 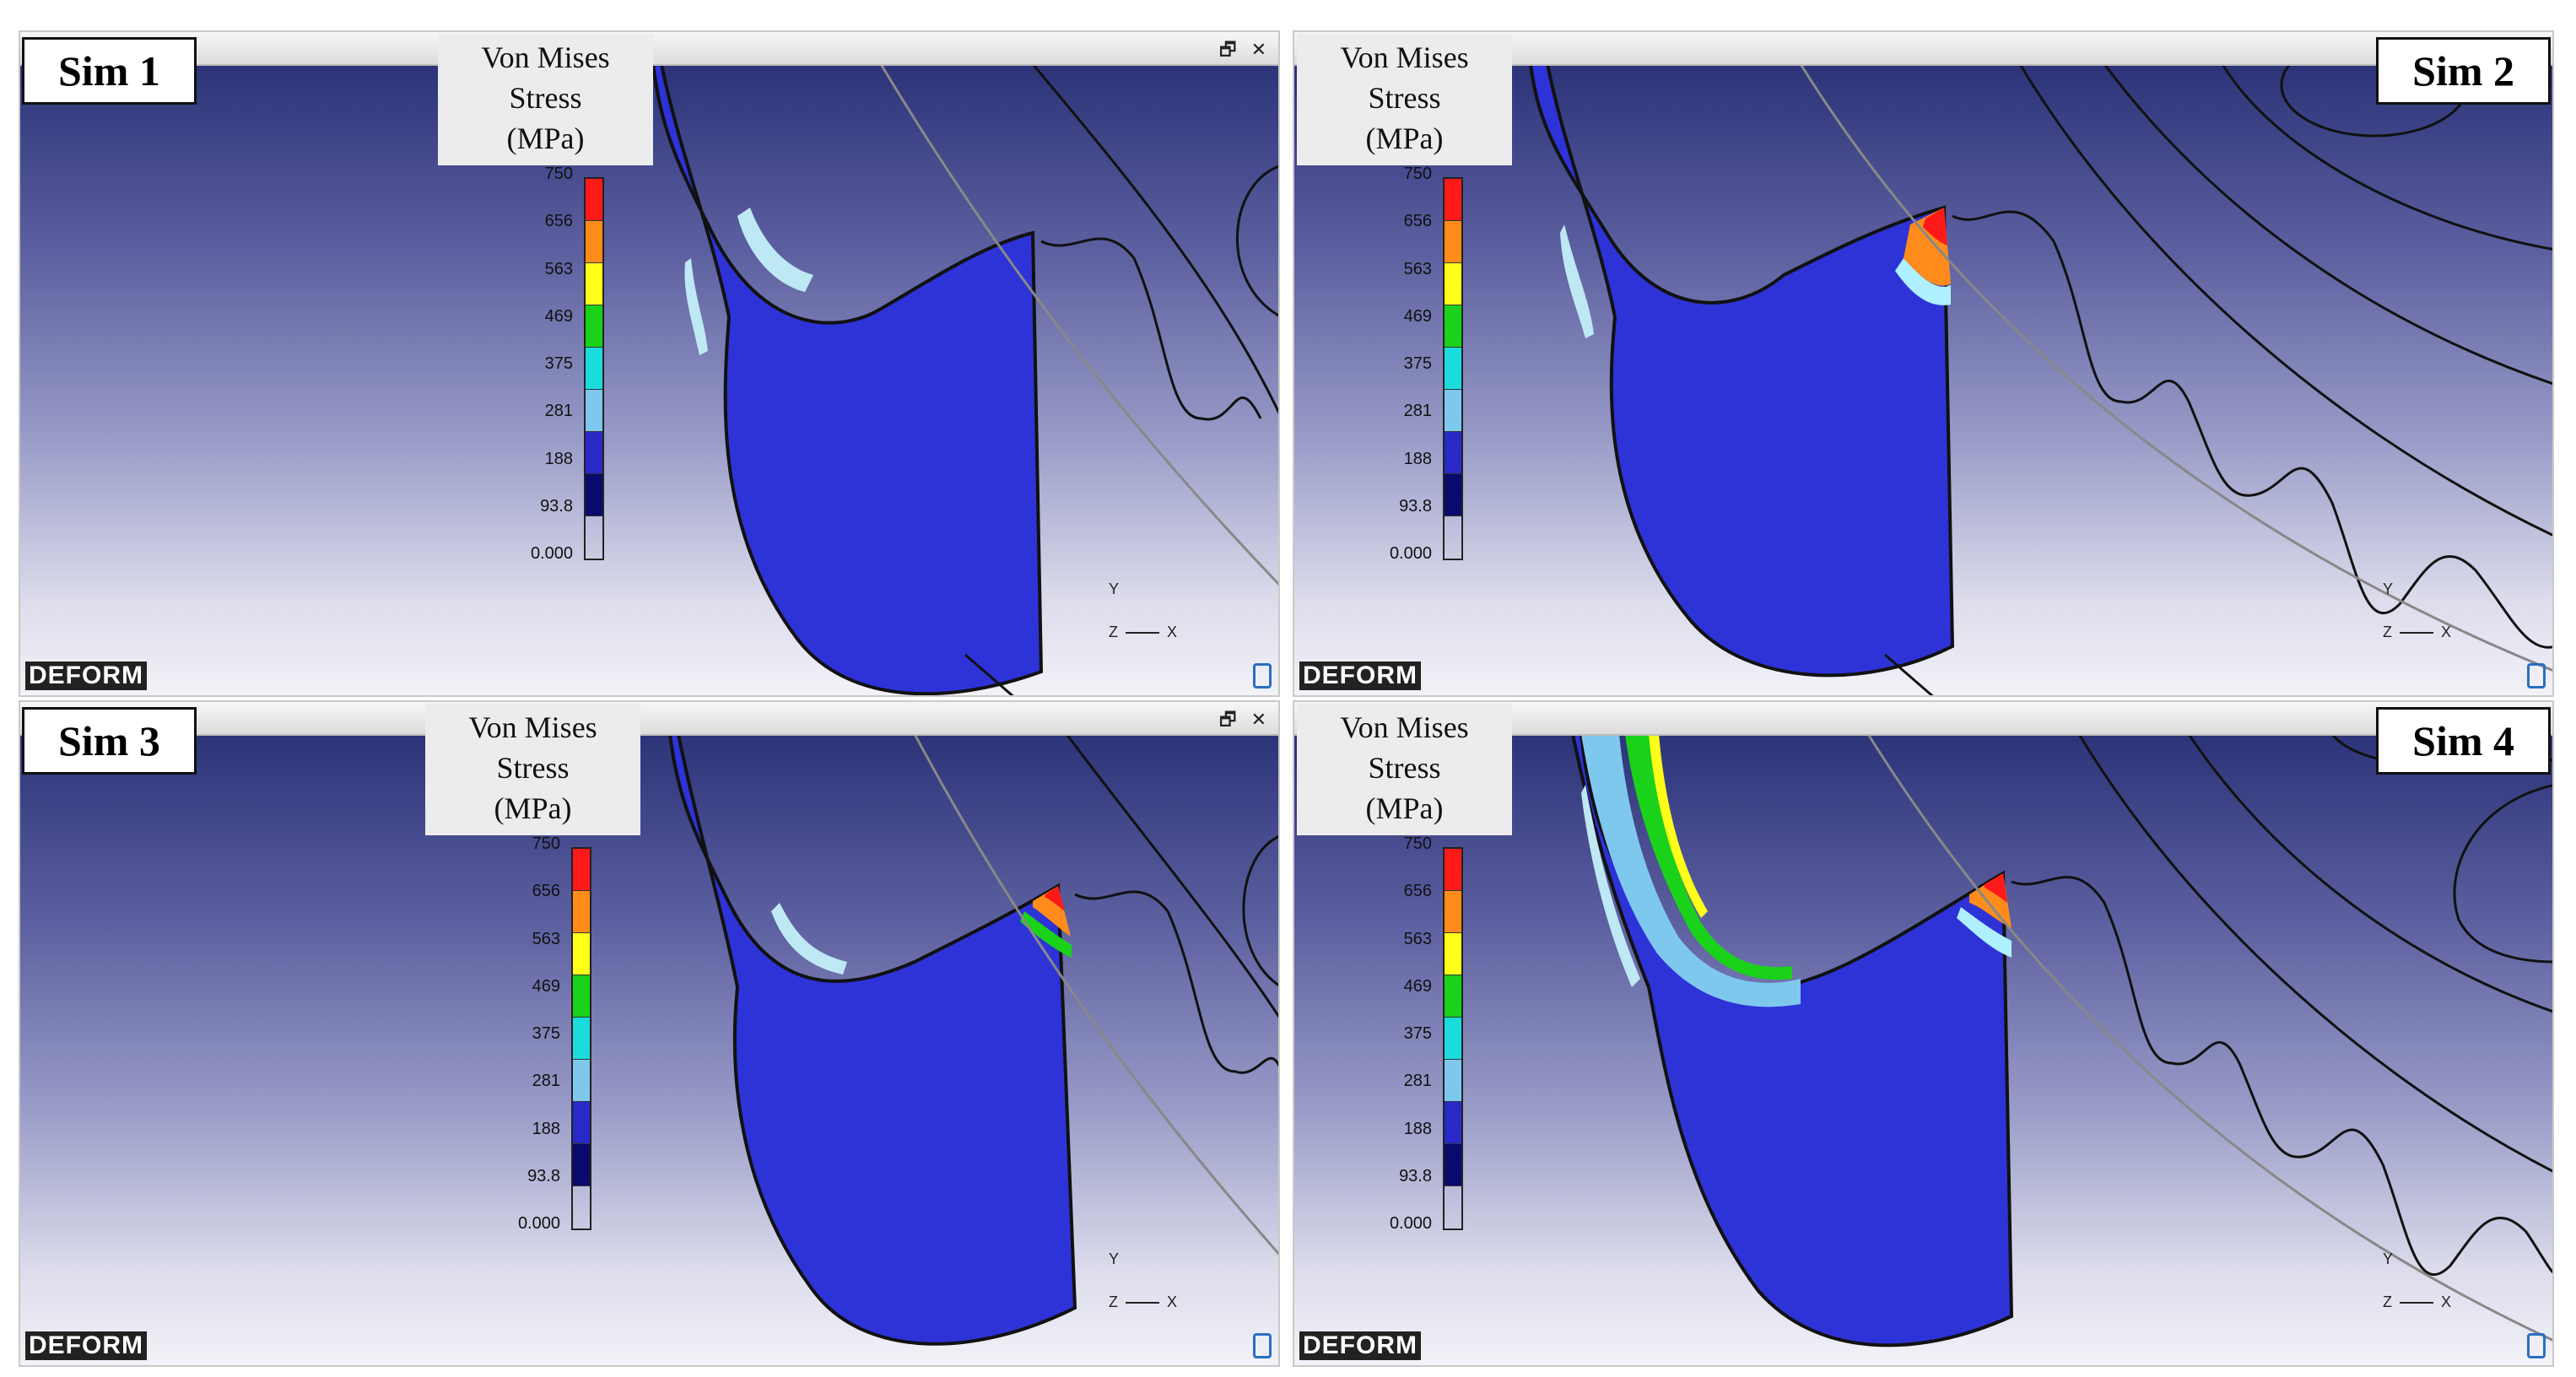 What do you see at coordinates (649, 719) in the screenshot?
I see `sim3-titlebar: 🗗 ✕` at bounding box center [649, 719].